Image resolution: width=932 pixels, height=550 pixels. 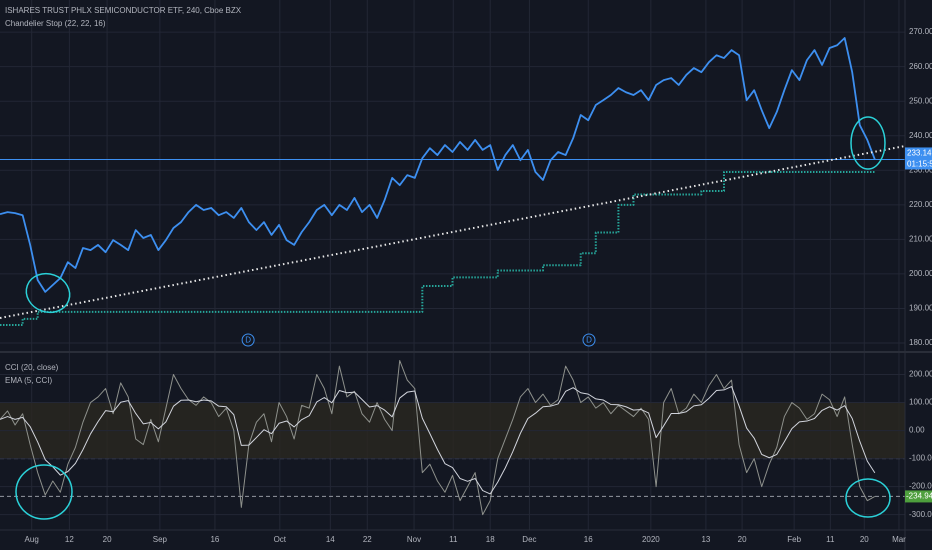 I want to click on y-tick-label: -100.00, so click(x=920, y=458).